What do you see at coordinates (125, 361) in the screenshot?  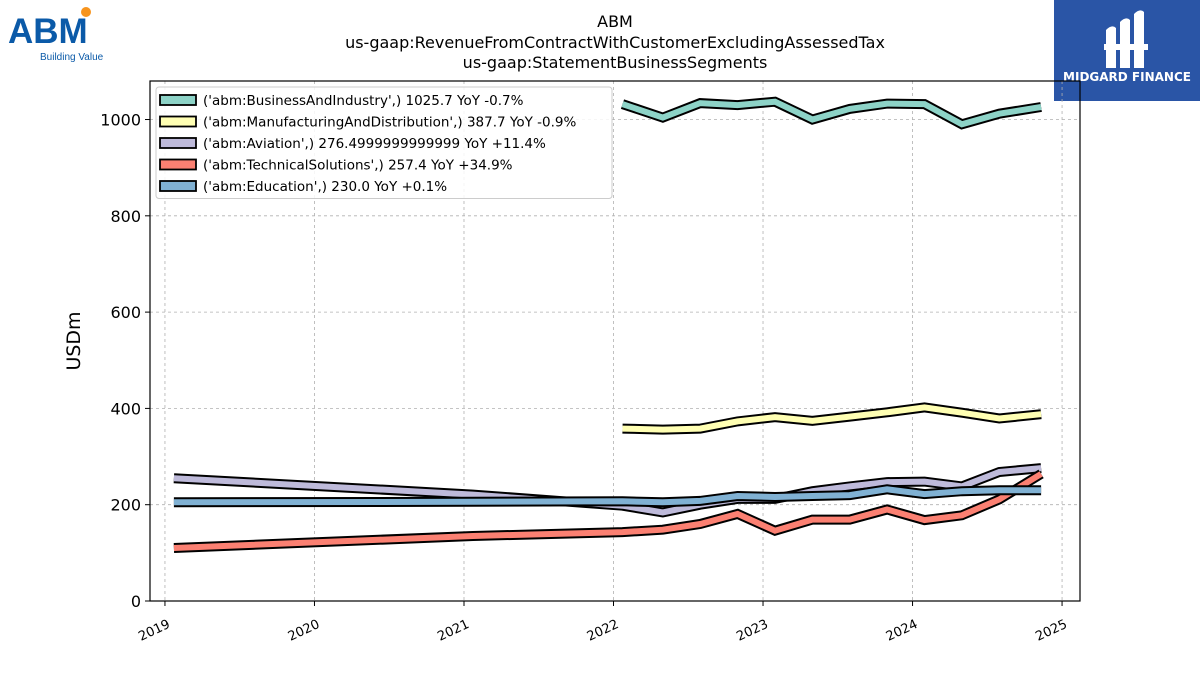 I see `y-axis: 0 200 400 600 800 1000` at bounding box center [125, 361].